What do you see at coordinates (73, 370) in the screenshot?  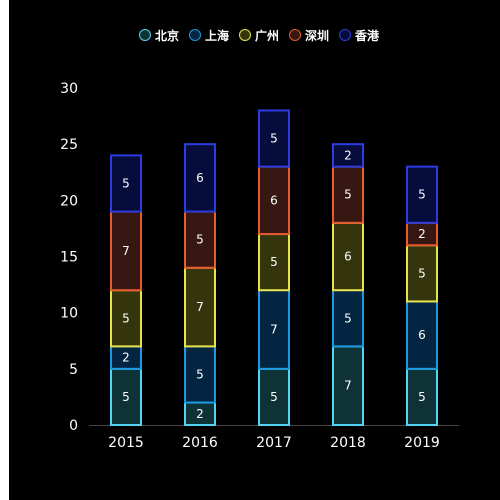 I see `y-tick-label: 5` at bounding box center [73, 370].